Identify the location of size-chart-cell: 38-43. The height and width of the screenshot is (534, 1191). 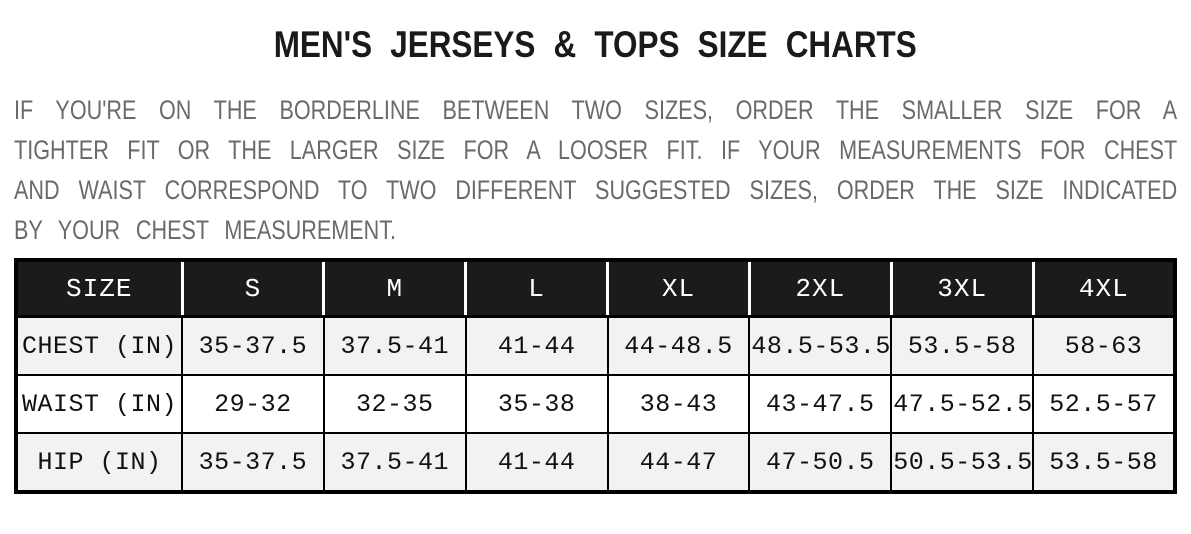
(678, 404).